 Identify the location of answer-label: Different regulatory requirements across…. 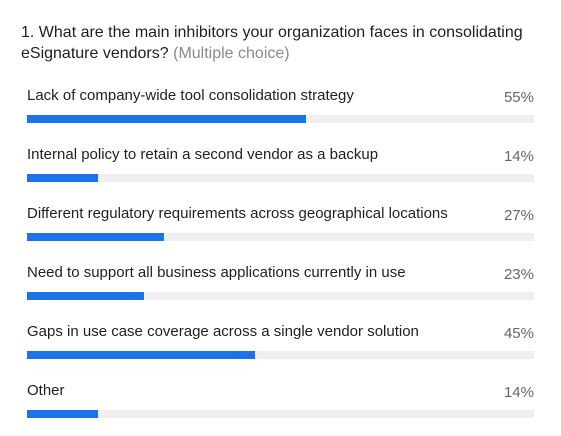
(237, 213).